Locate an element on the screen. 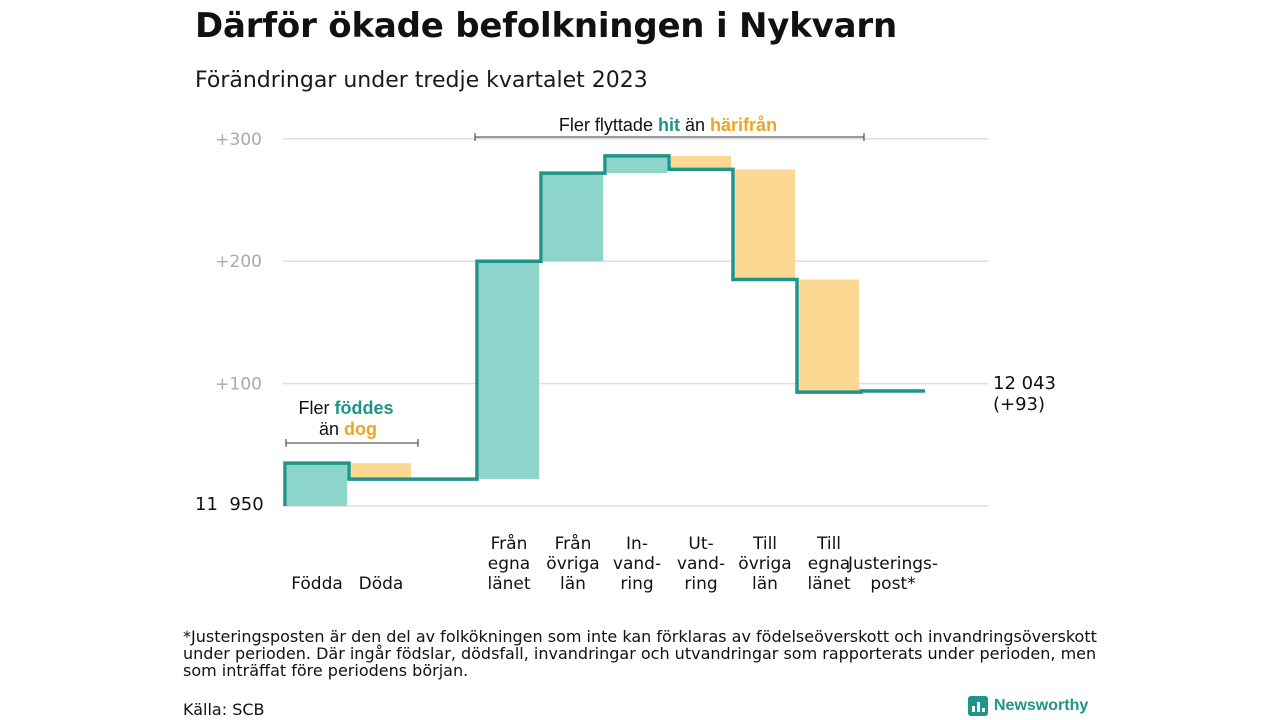 The width and height of the screenshot is (1280, 720). migration-bracket is located at coordinates (669, 137).